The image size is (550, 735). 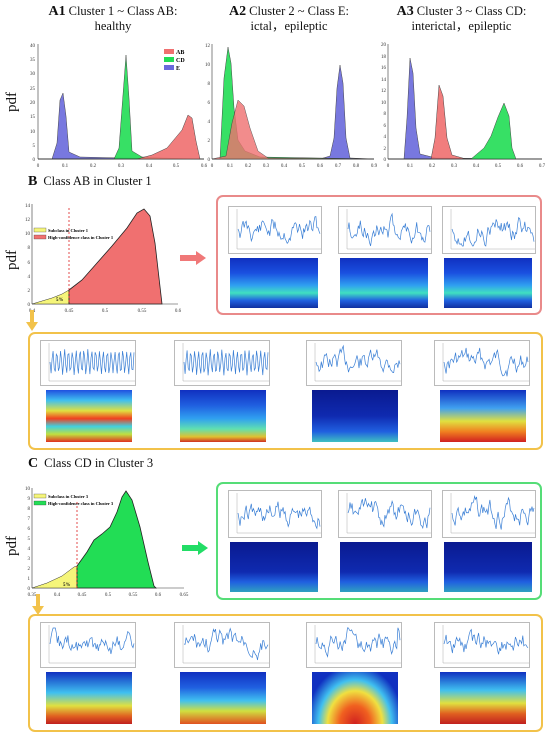 I want to click on svg-text: 0.45, so click(x=82, y=595).